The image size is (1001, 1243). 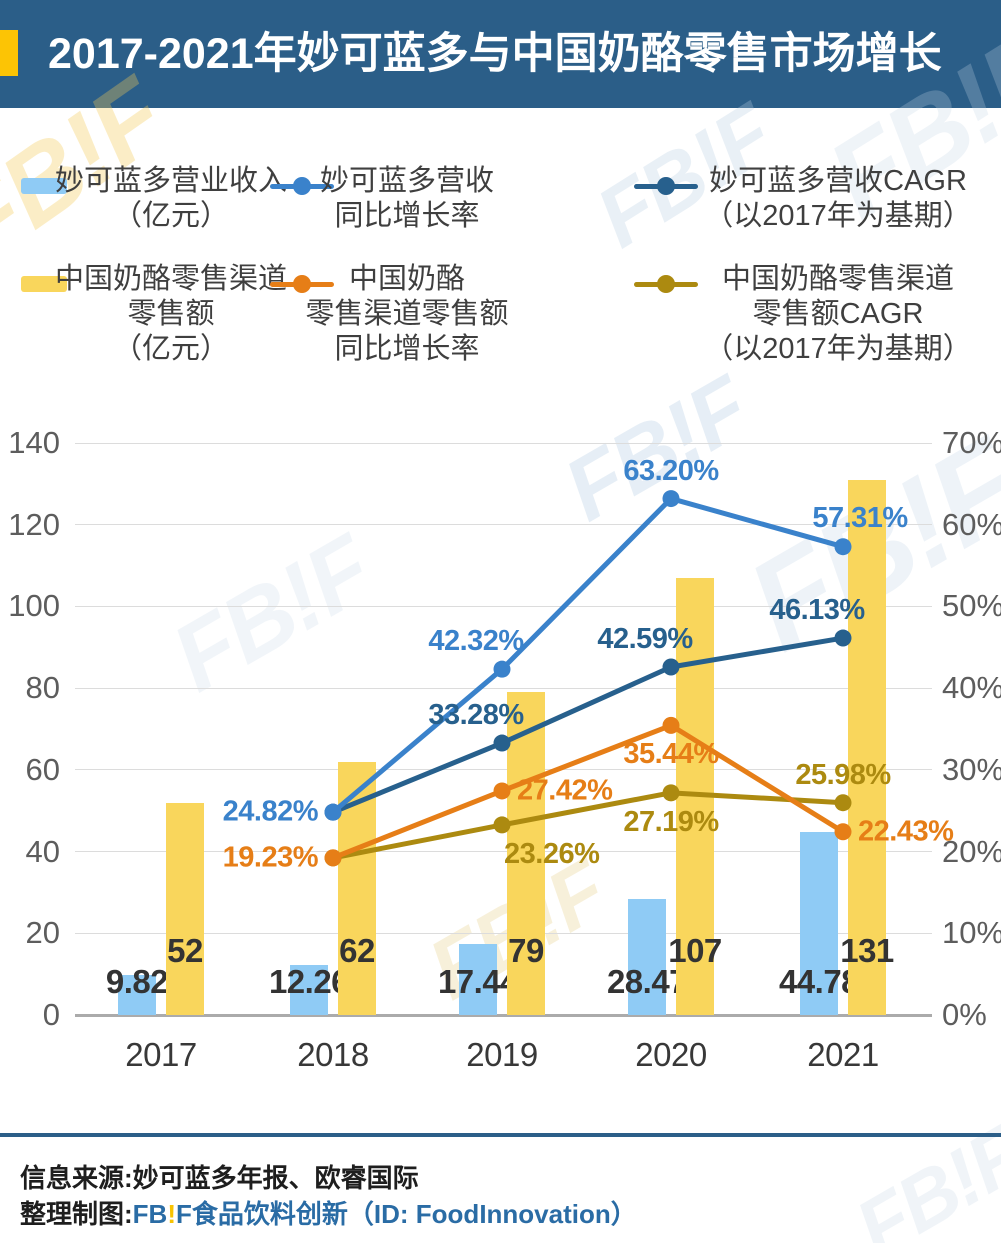 I want to click on line-value-label: 23.26%, so click(x=552, y=853).